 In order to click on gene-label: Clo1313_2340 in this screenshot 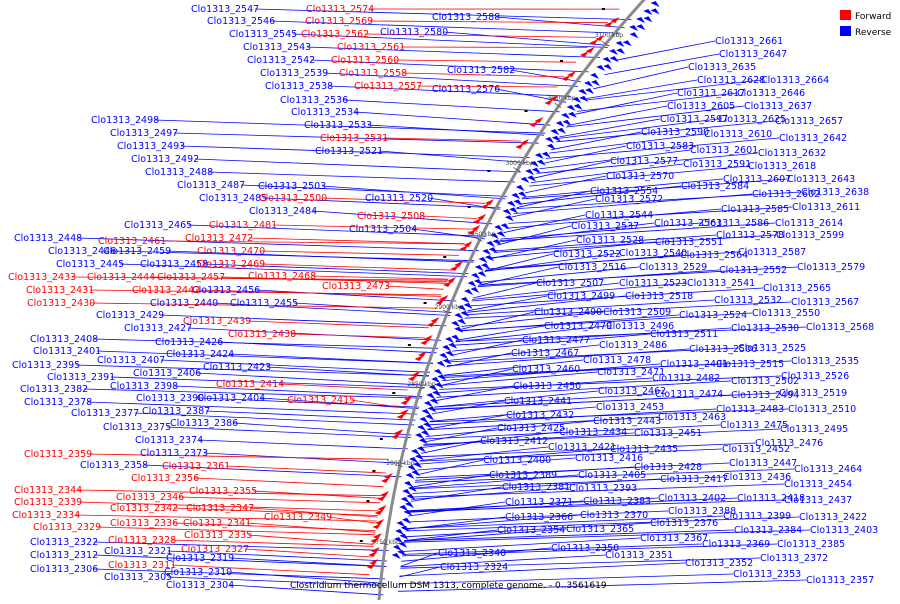, I will do `click(472, 553)`.